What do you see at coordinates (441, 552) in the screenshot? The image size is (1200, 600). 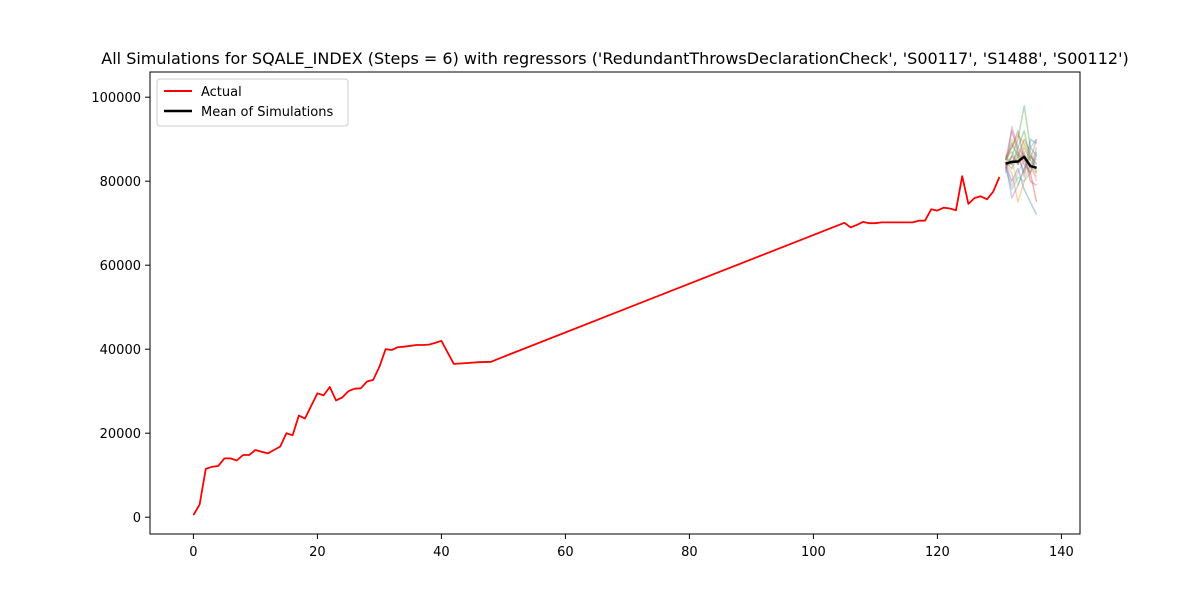 I see `x-tick-label-40: 40` at bounding box center [441, 552].